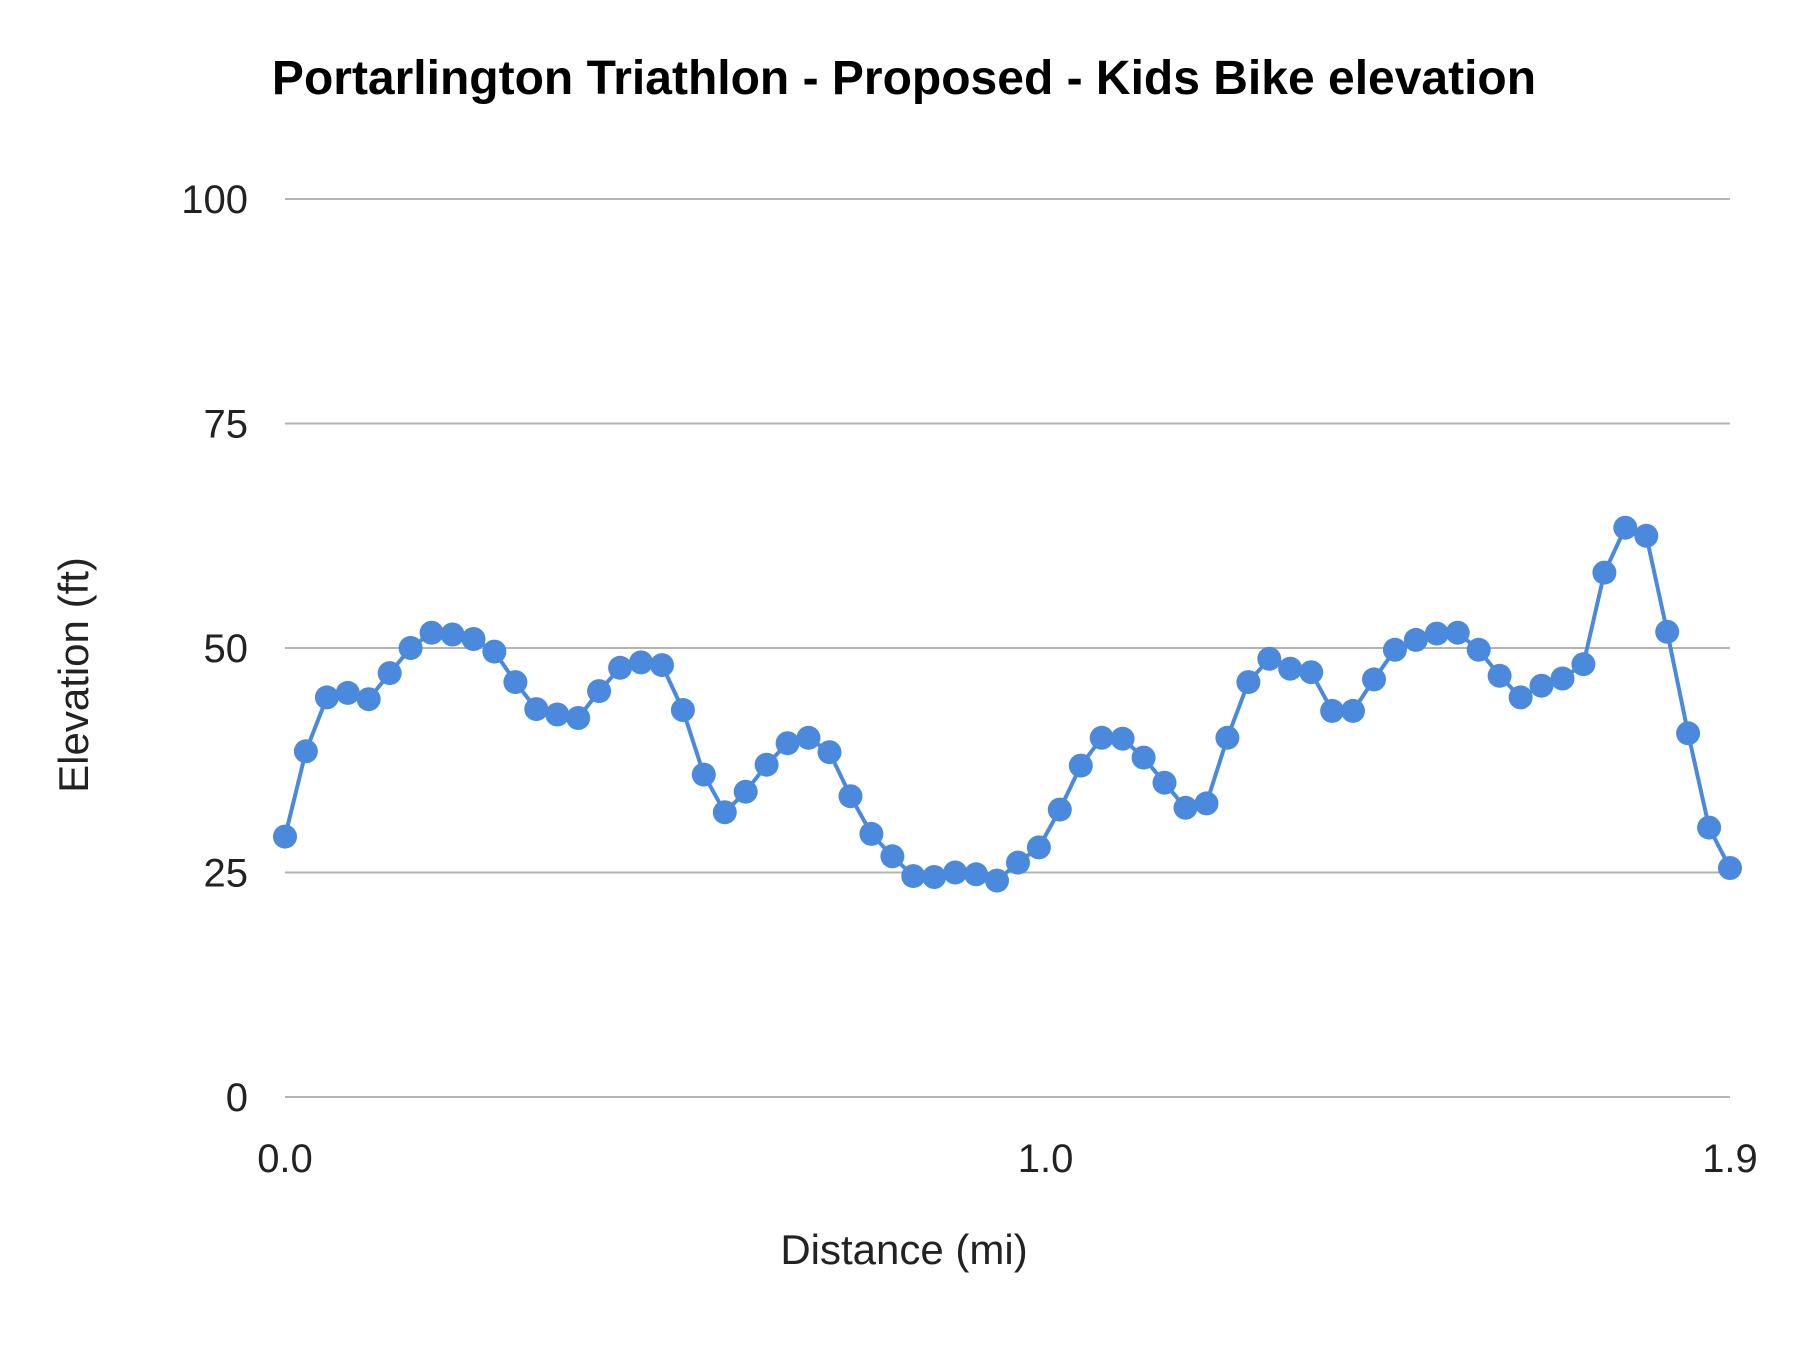 The height and width of the screenshot is (1350, 1800). What do you see at coordinates (285, 1159) in the screenshot?
I see `x-tick-label: 0.0` at bounding box center [285, 1159].